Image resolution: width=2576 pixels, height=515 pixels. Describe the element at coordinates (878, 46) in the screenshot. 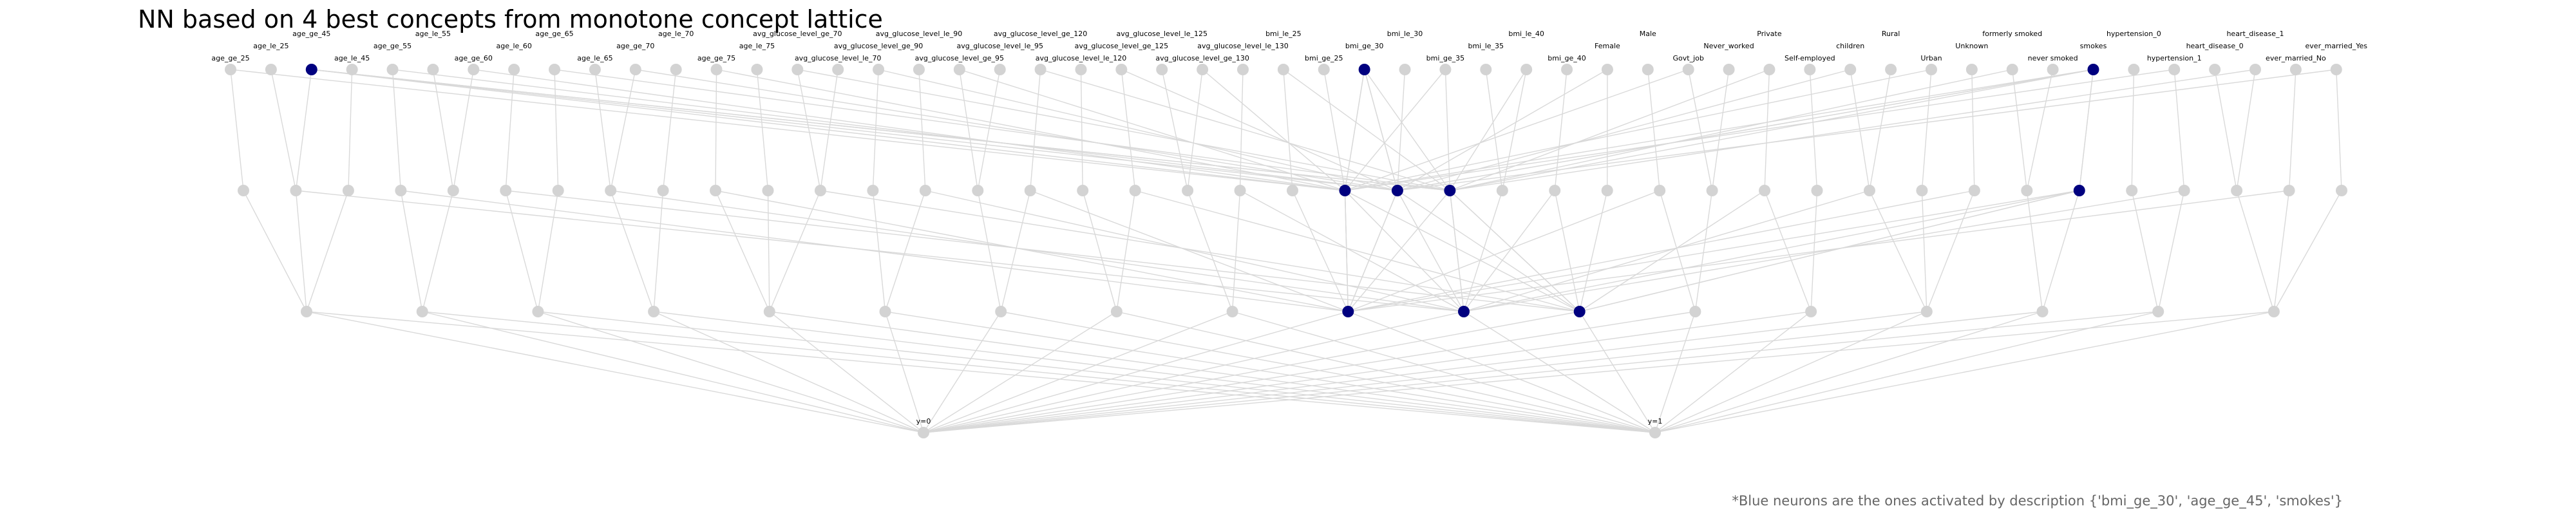

I see `input-label: avg_glucose_level_ge_90` at that location.